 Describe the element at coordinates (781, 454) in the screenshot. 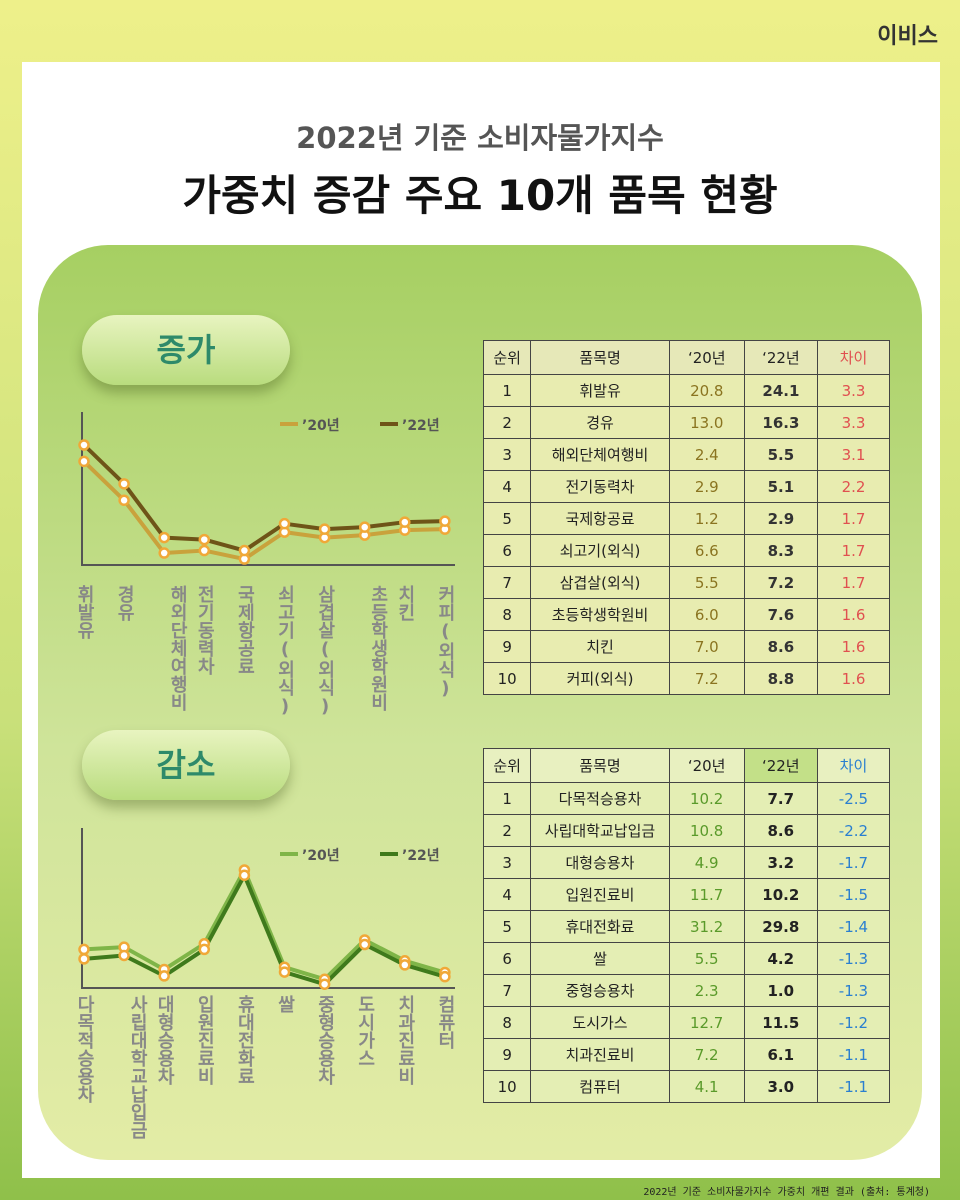

I see `table-cell: 5.5` at that location.